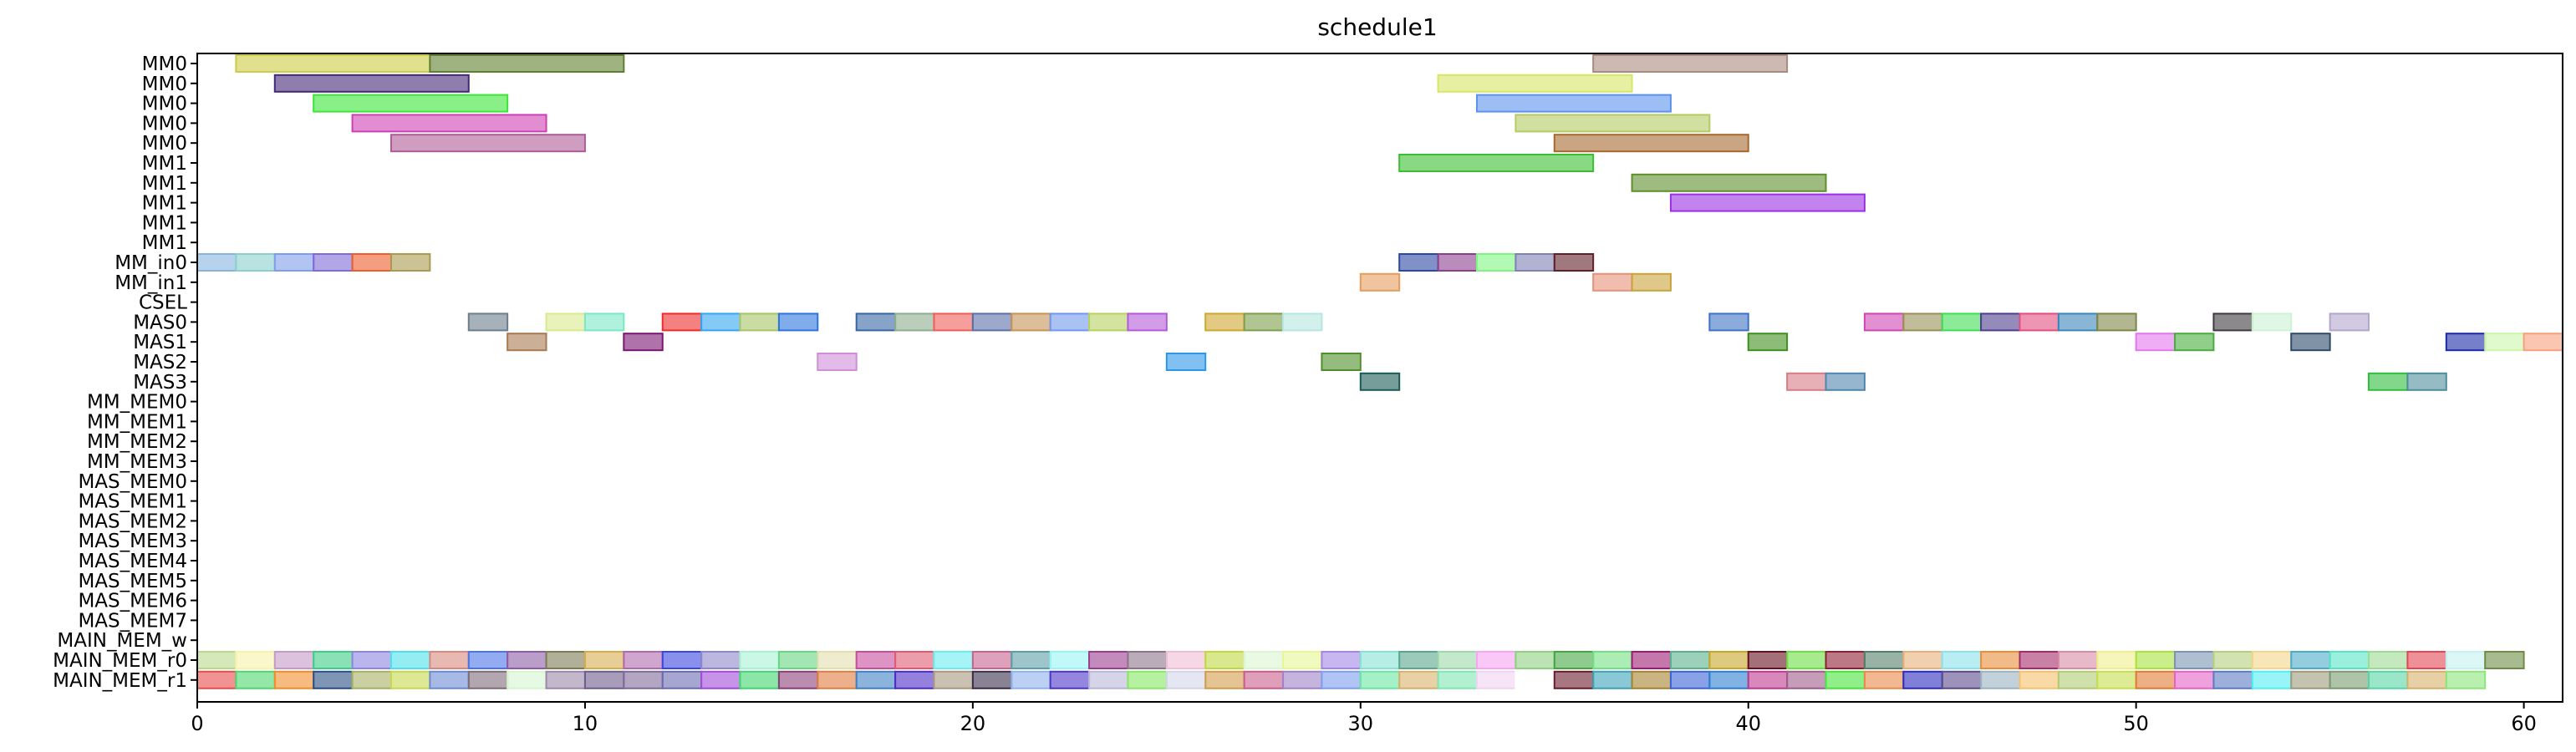 This screenshot has width=2576, height=752. Describe the element at coordinates (2116, 680) in the screenshot. I see `bar-main-mem-r1-r49` at that location.